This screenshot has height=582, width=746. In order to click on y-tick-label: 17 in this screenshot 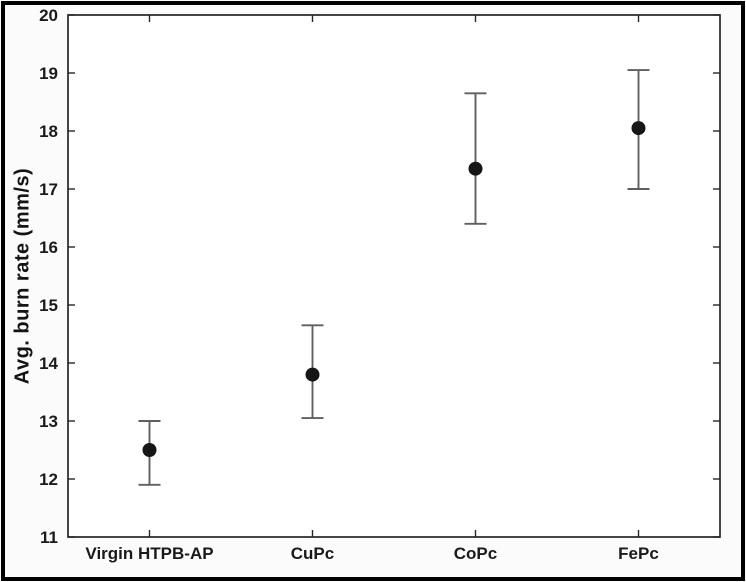, I will do `click(48, 189)`.